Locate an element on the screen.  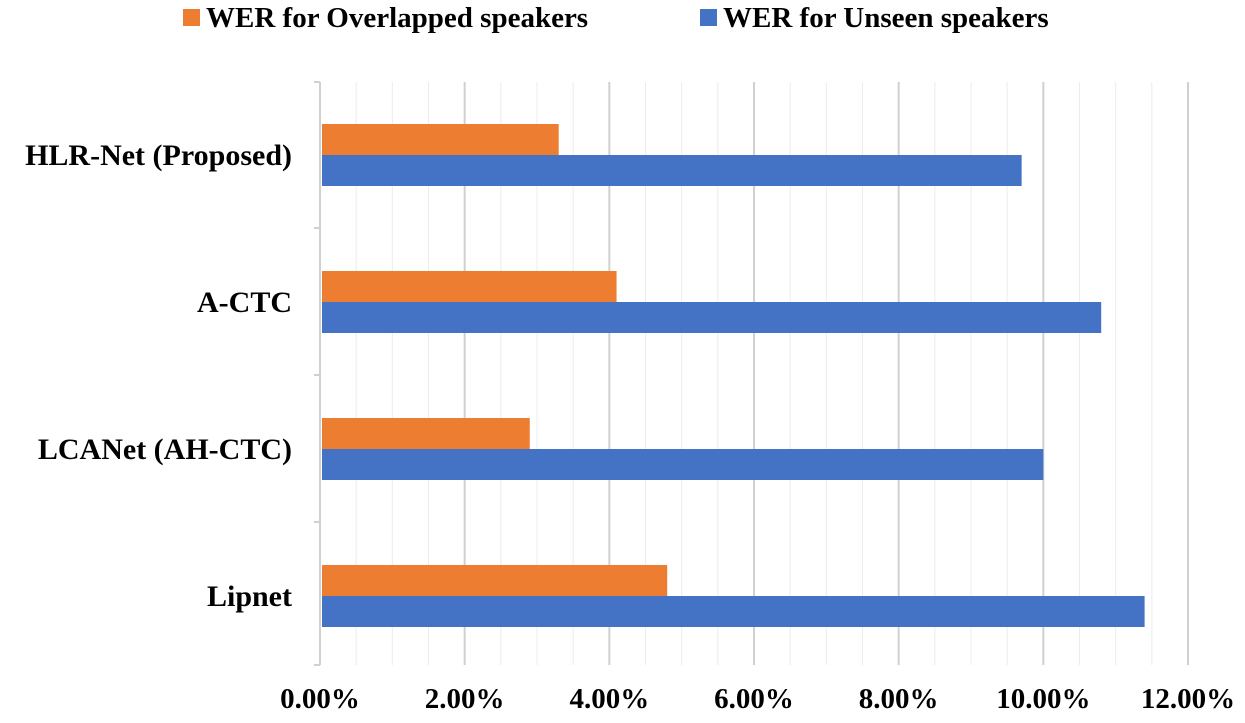
x-tick-label: 0.00% is located at coordinates (320, 699).